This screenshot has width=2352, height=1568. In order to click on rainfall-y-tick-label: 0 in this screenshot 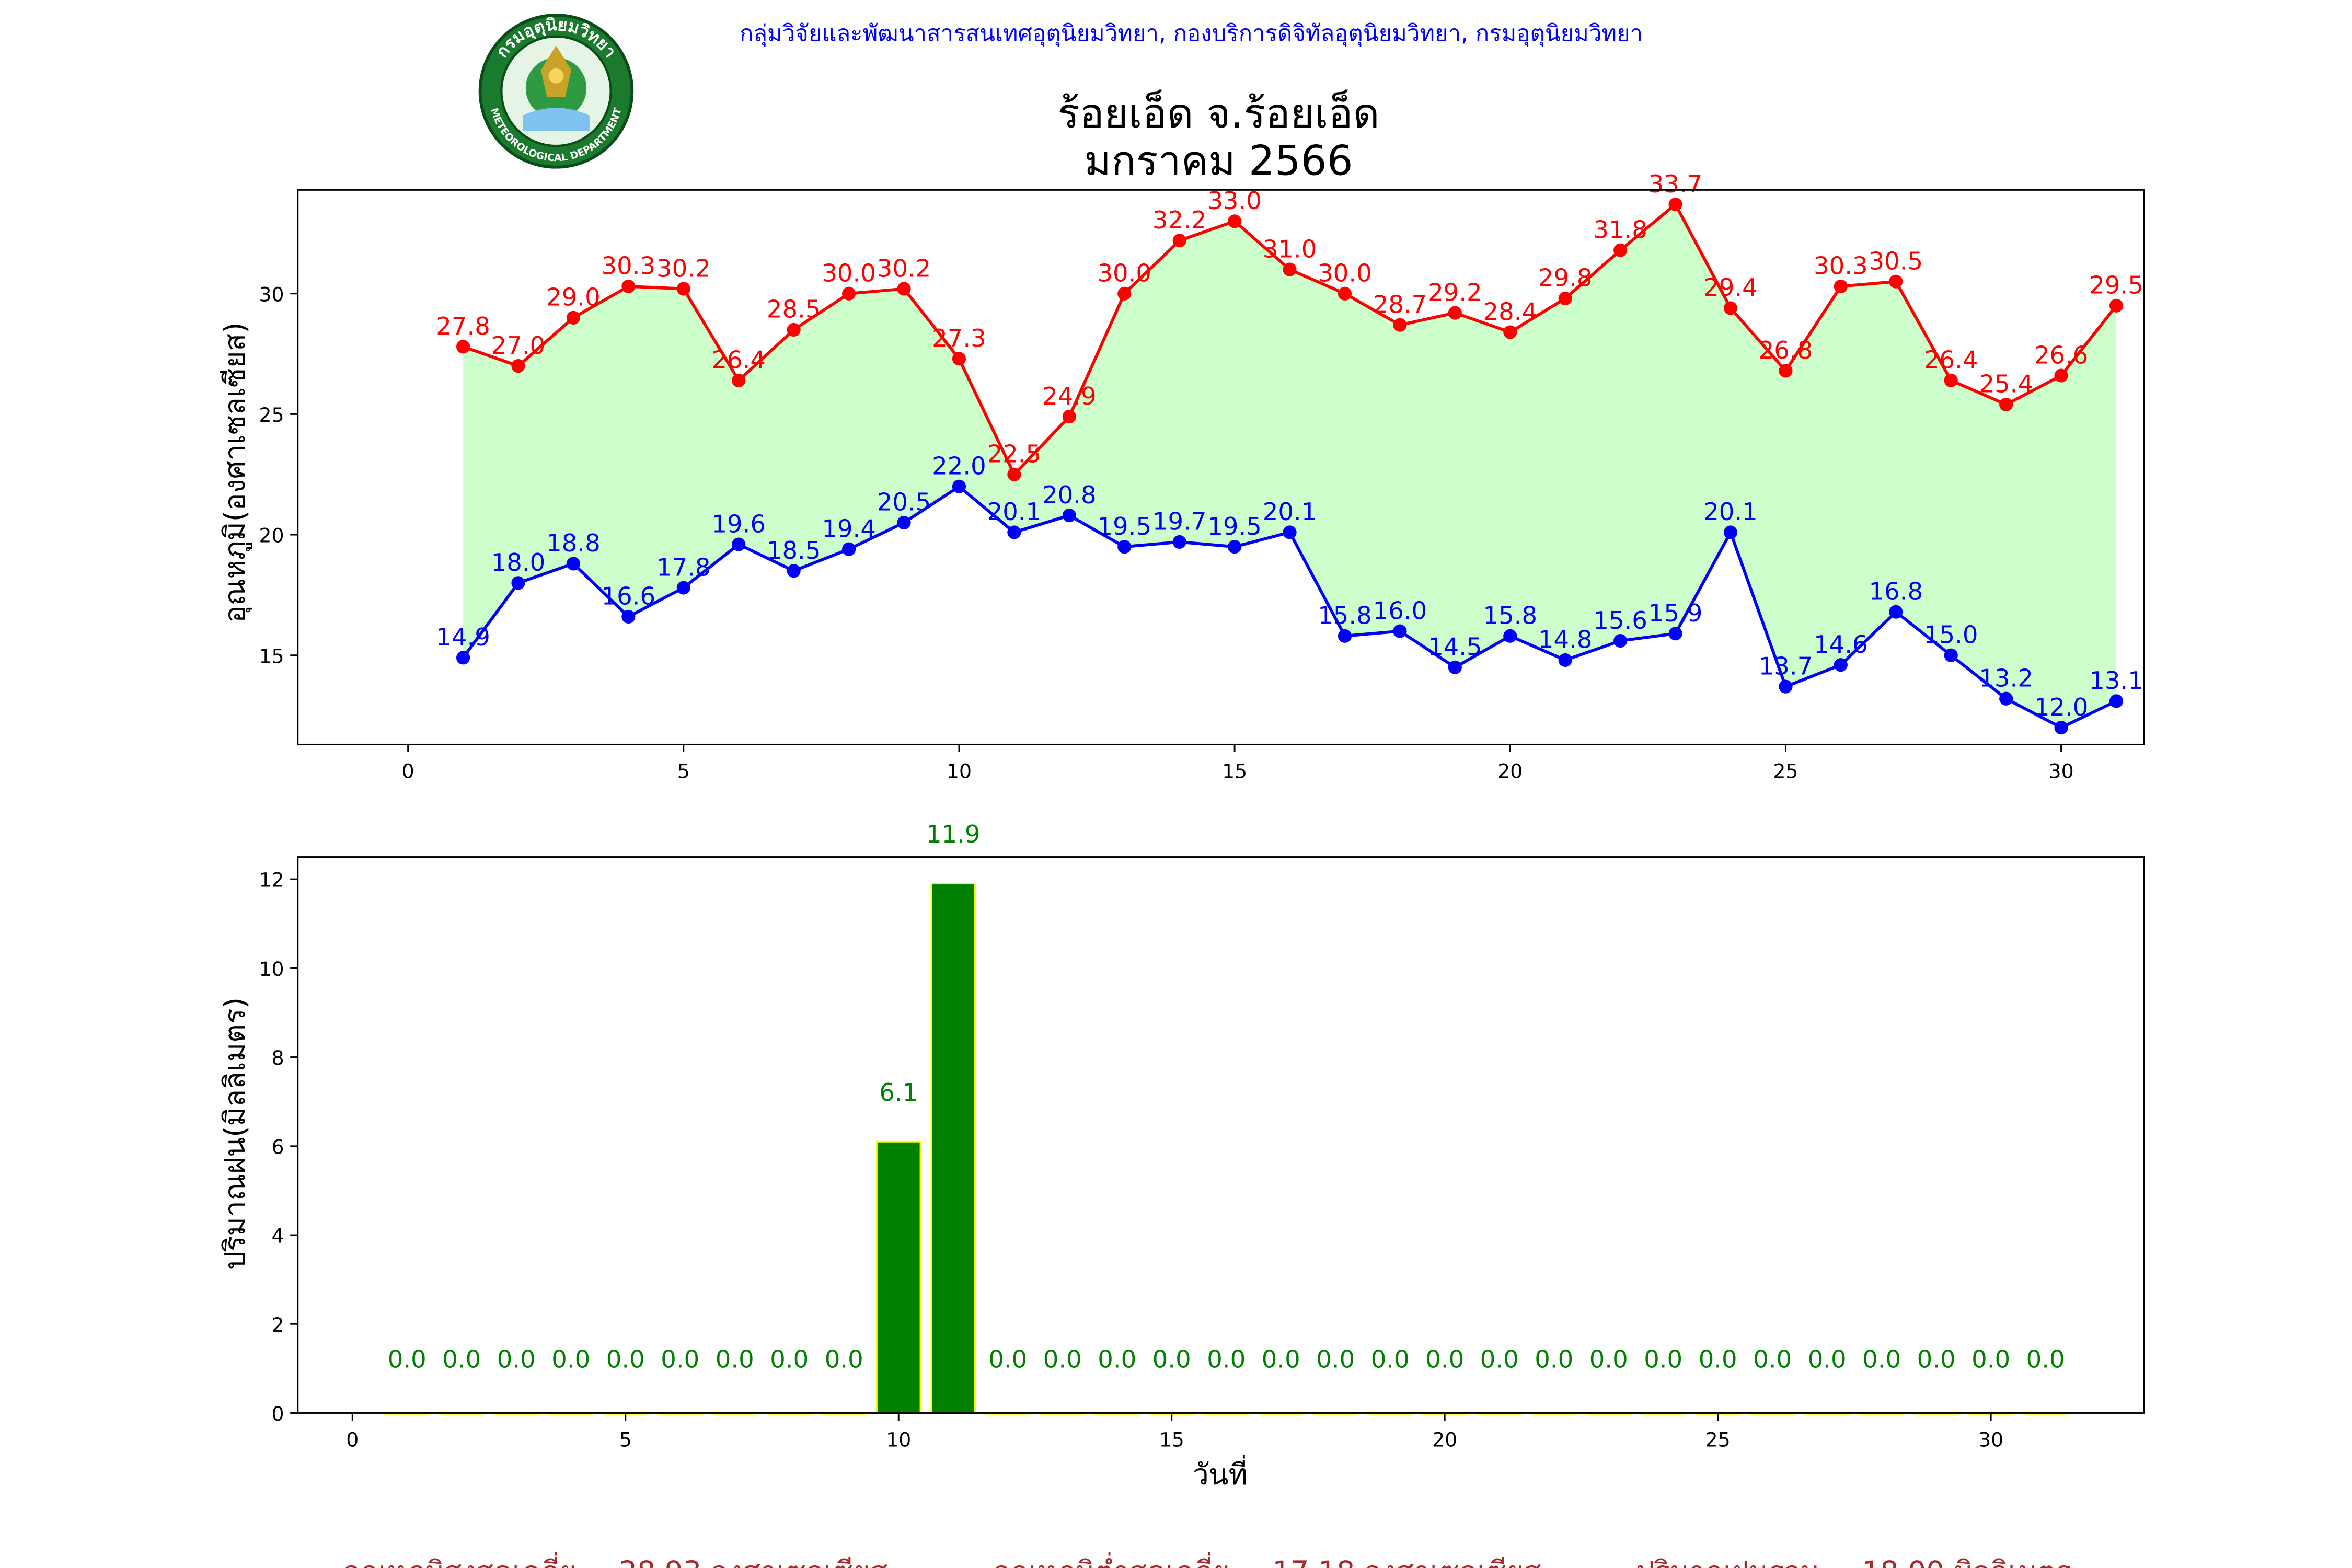, I will do `click(278, 1413)`.